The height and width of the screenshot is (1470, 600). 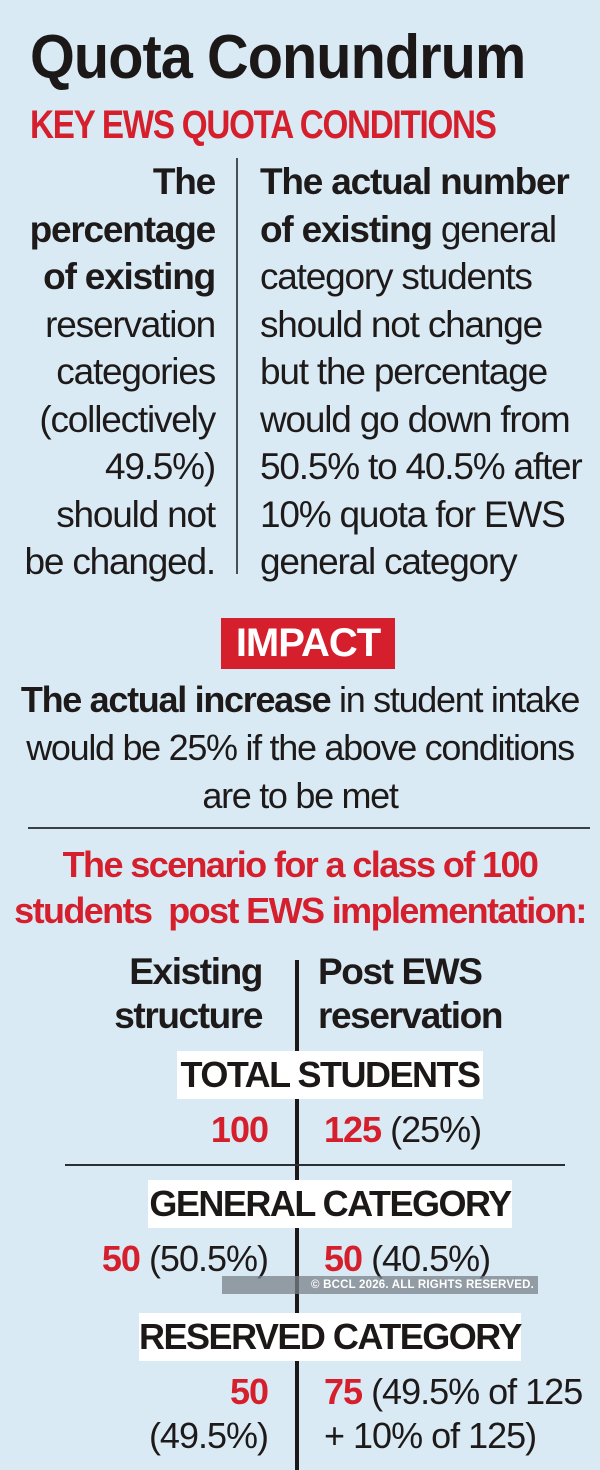 I want to click on section-heading-conditions: KEY EWS QUOTA CONDITIONS, so click(x=263, y=125).